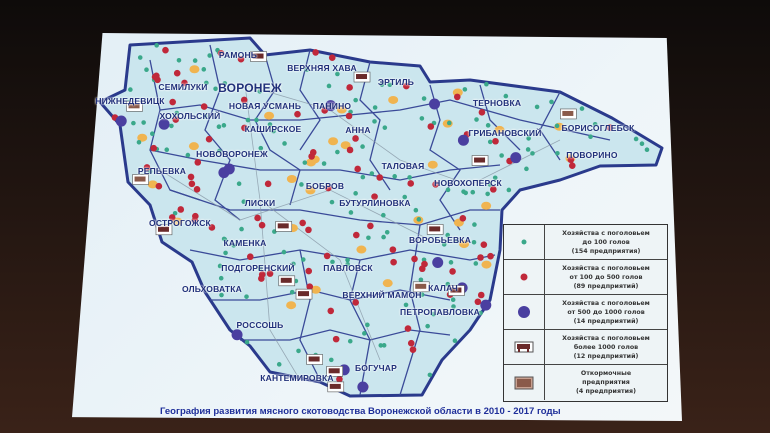  I want to click on district-label: РОССОШЬ, so click(260, 325).